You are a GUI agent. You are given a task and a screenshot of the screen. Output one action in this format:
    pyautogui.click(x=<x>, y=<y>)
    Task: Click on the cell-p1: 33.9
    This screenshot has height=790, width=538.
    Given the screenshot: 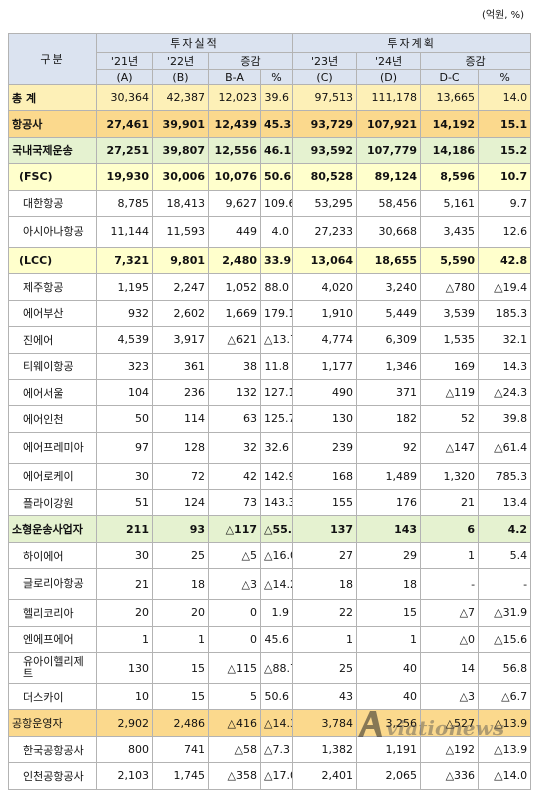 What is the action you would take?
    pyautogui.click(x=276, y=260)
    